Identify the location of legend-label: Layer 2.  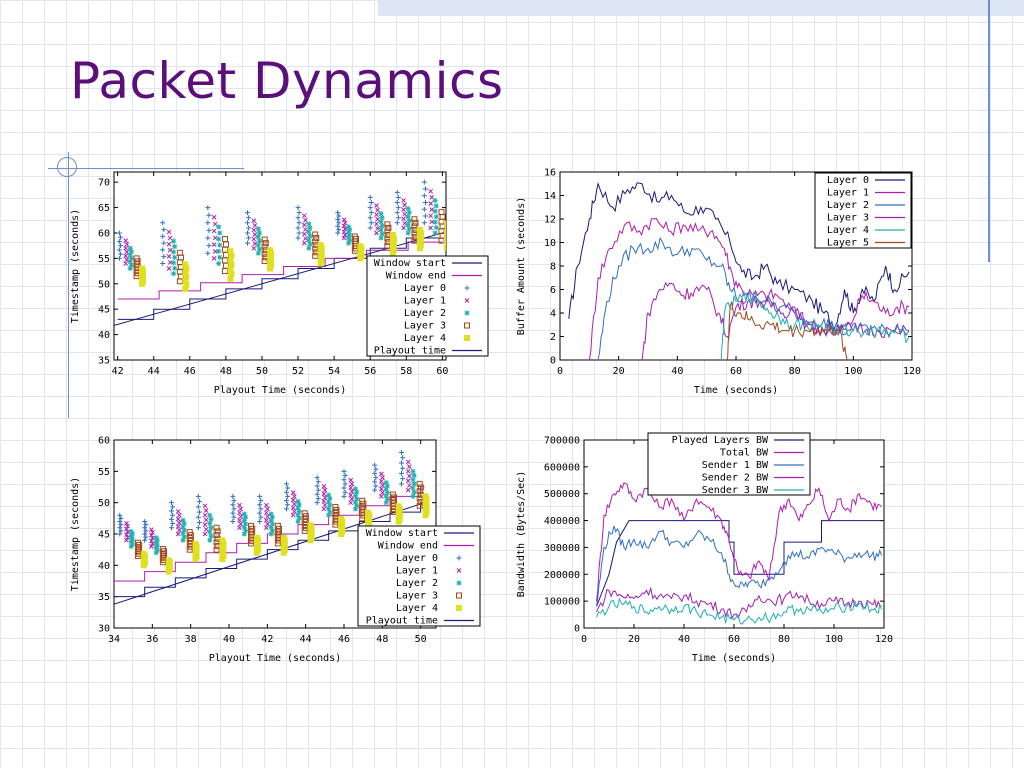
(425, 313).